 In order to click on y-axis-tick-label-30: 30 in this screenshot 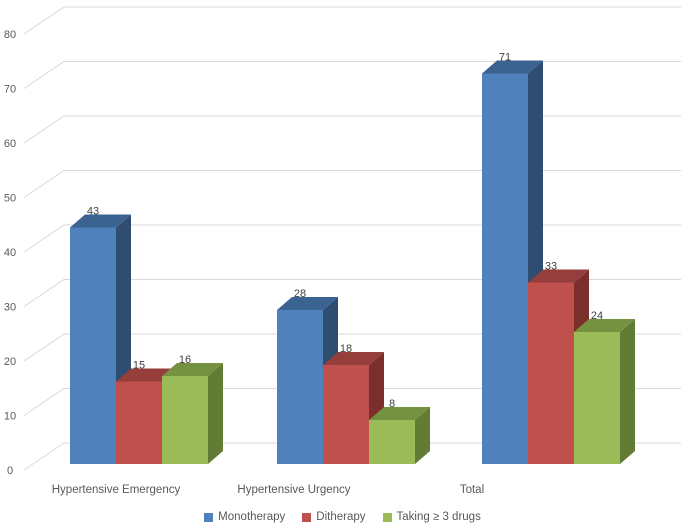, I will do `click(10, 308)`.